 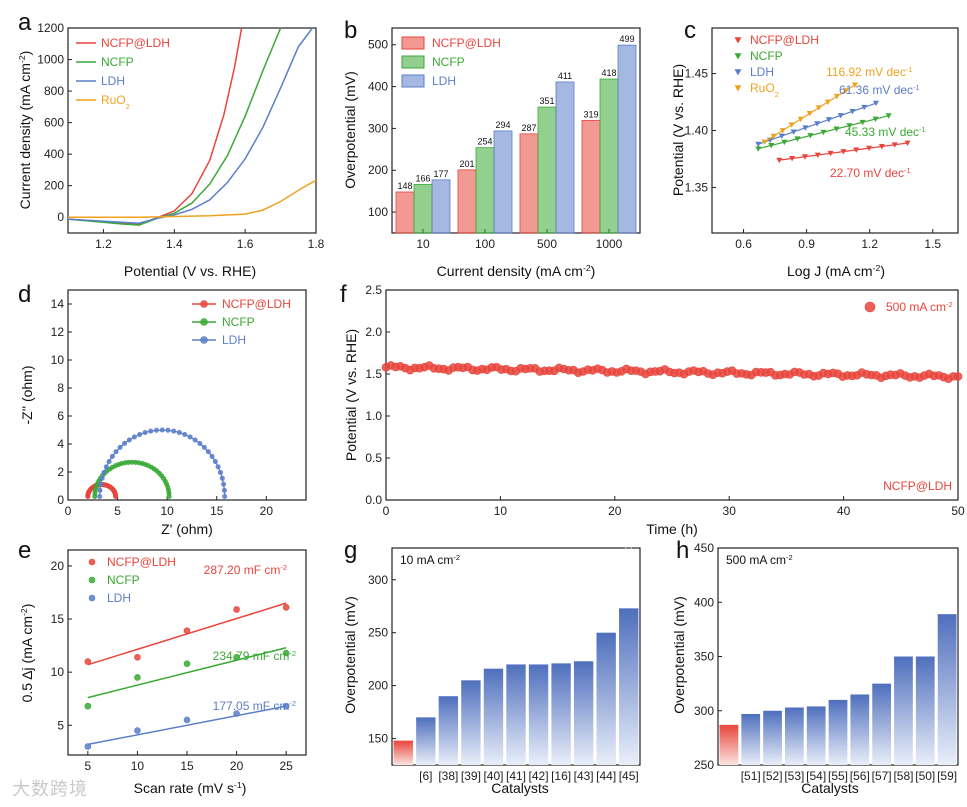 I want to click on ref-label: [40], so click(x=493, y=776).